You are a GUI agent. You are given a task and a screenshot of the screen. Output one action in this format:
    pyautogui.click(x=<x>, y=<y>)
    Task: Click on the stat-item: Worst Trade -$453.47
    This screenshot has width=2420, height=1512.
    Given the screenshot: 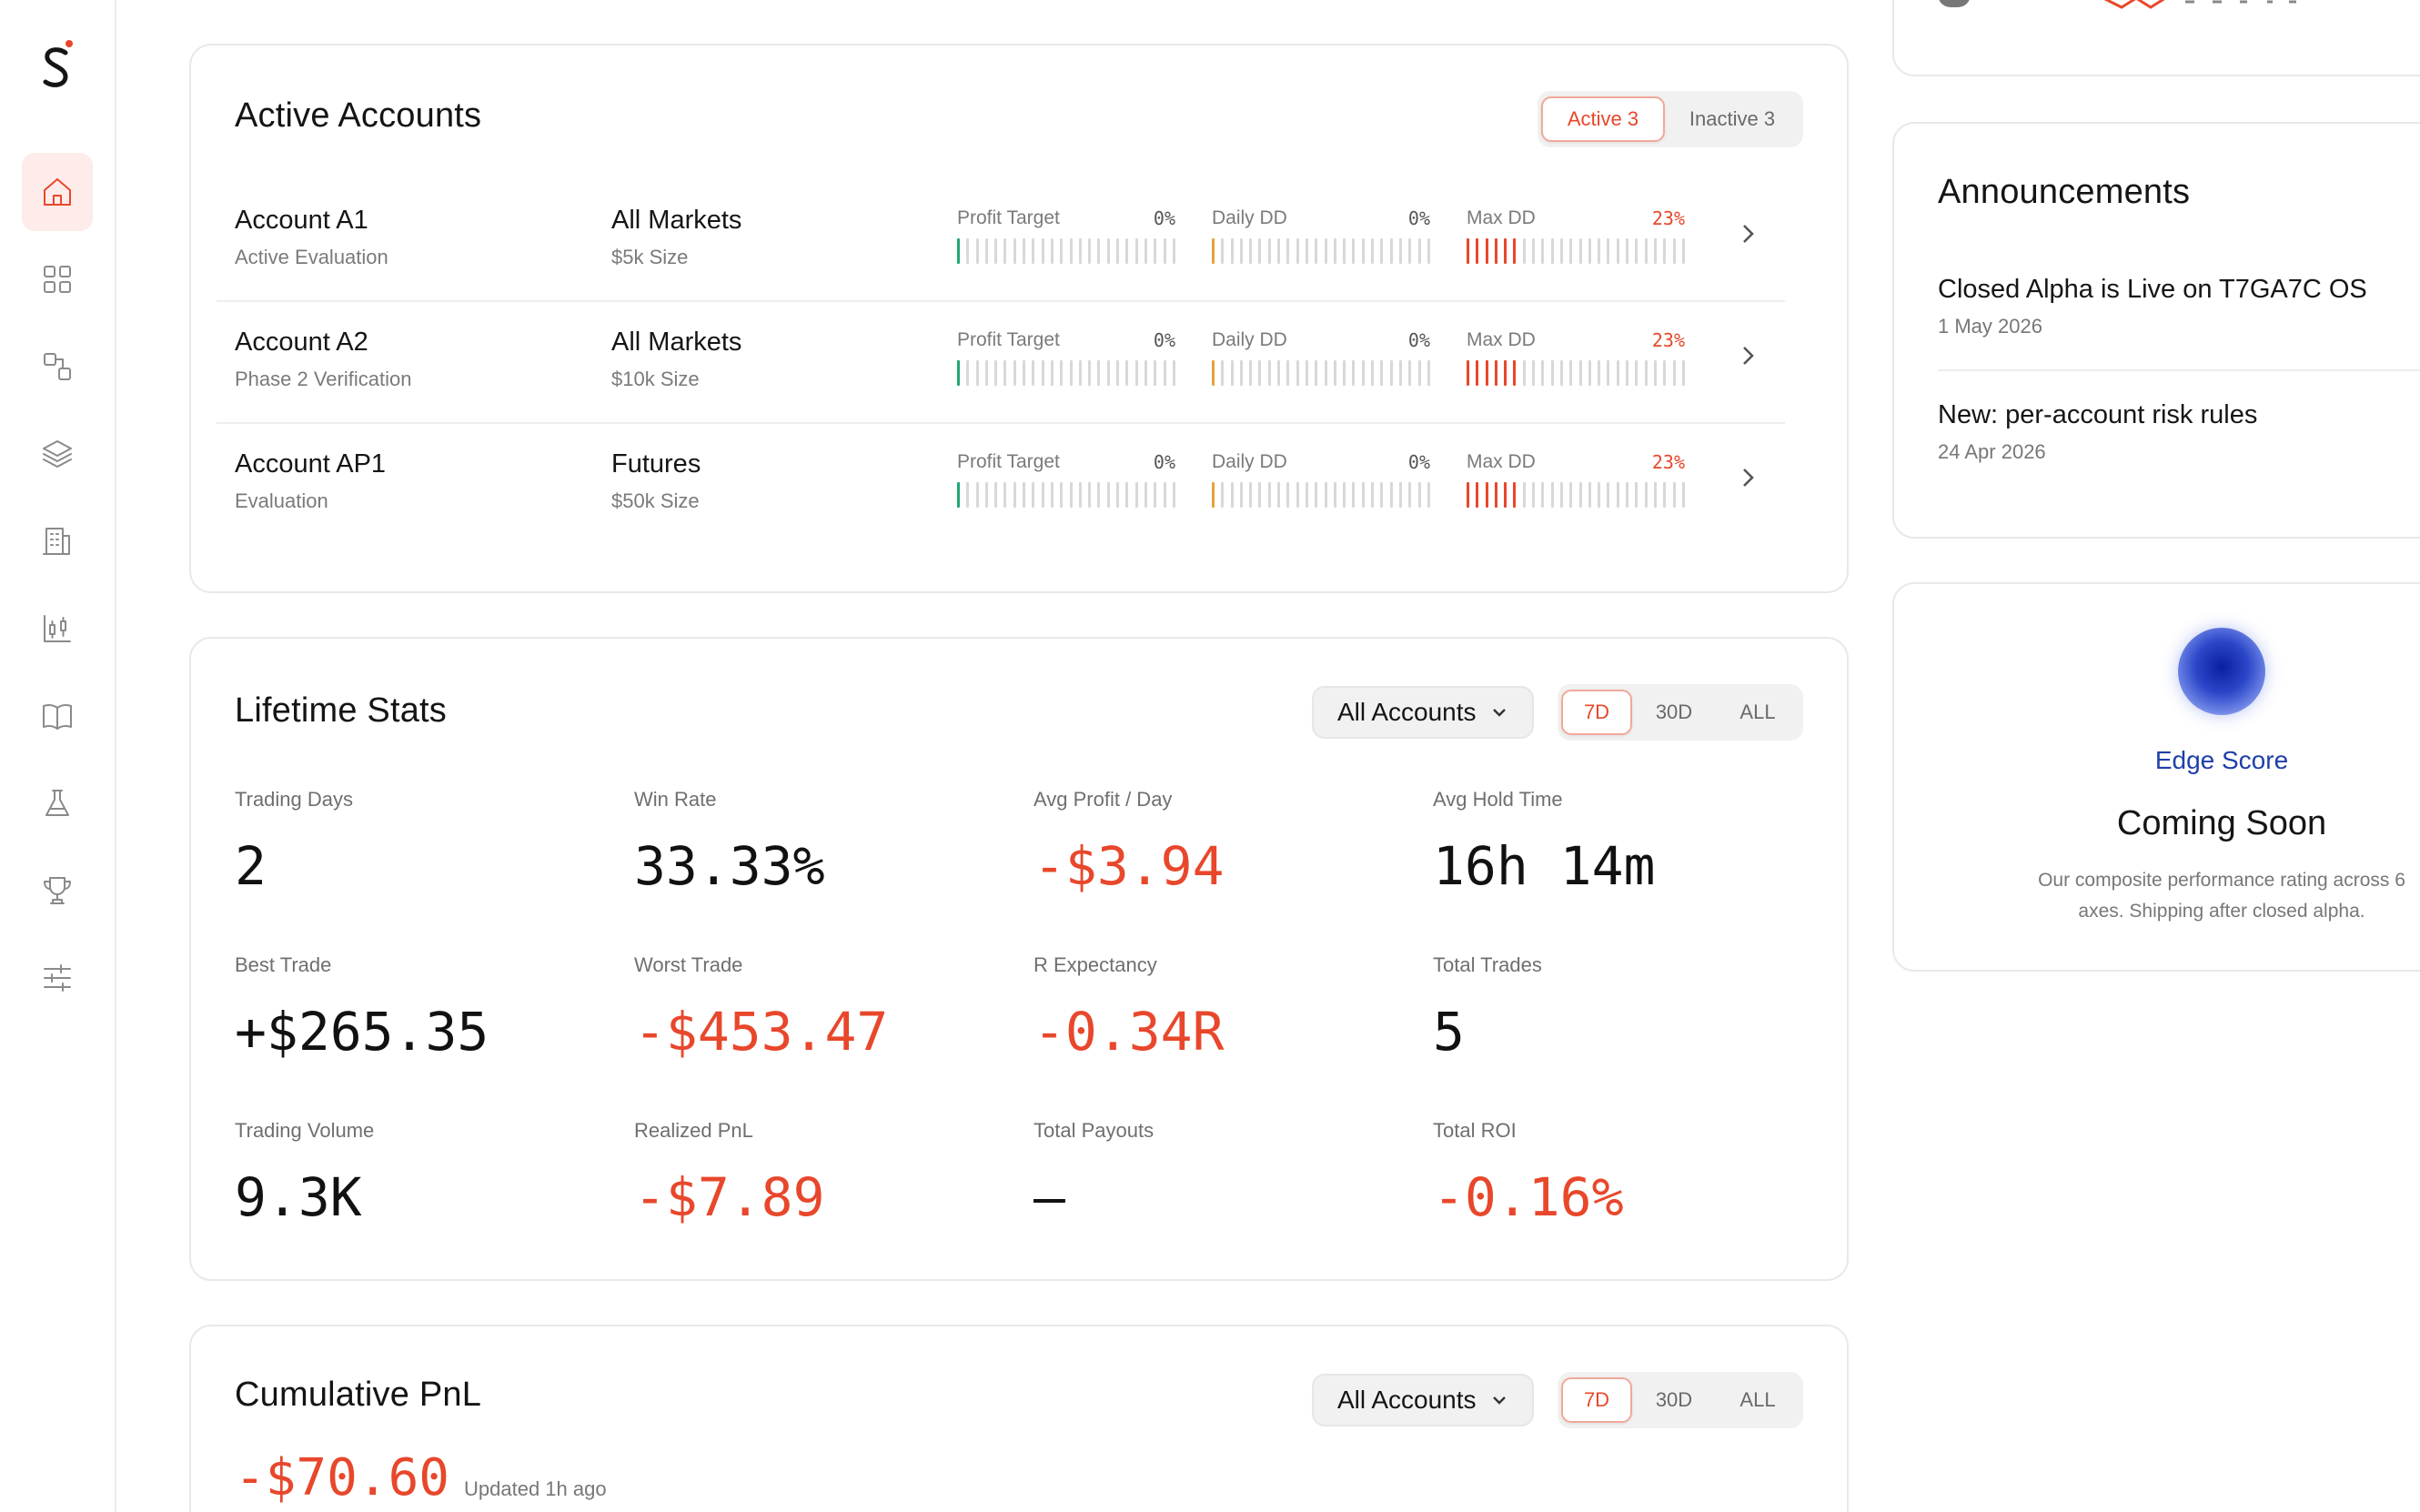 What is the action you would take?
    pyautogui.click(x=761, y=1008)
    